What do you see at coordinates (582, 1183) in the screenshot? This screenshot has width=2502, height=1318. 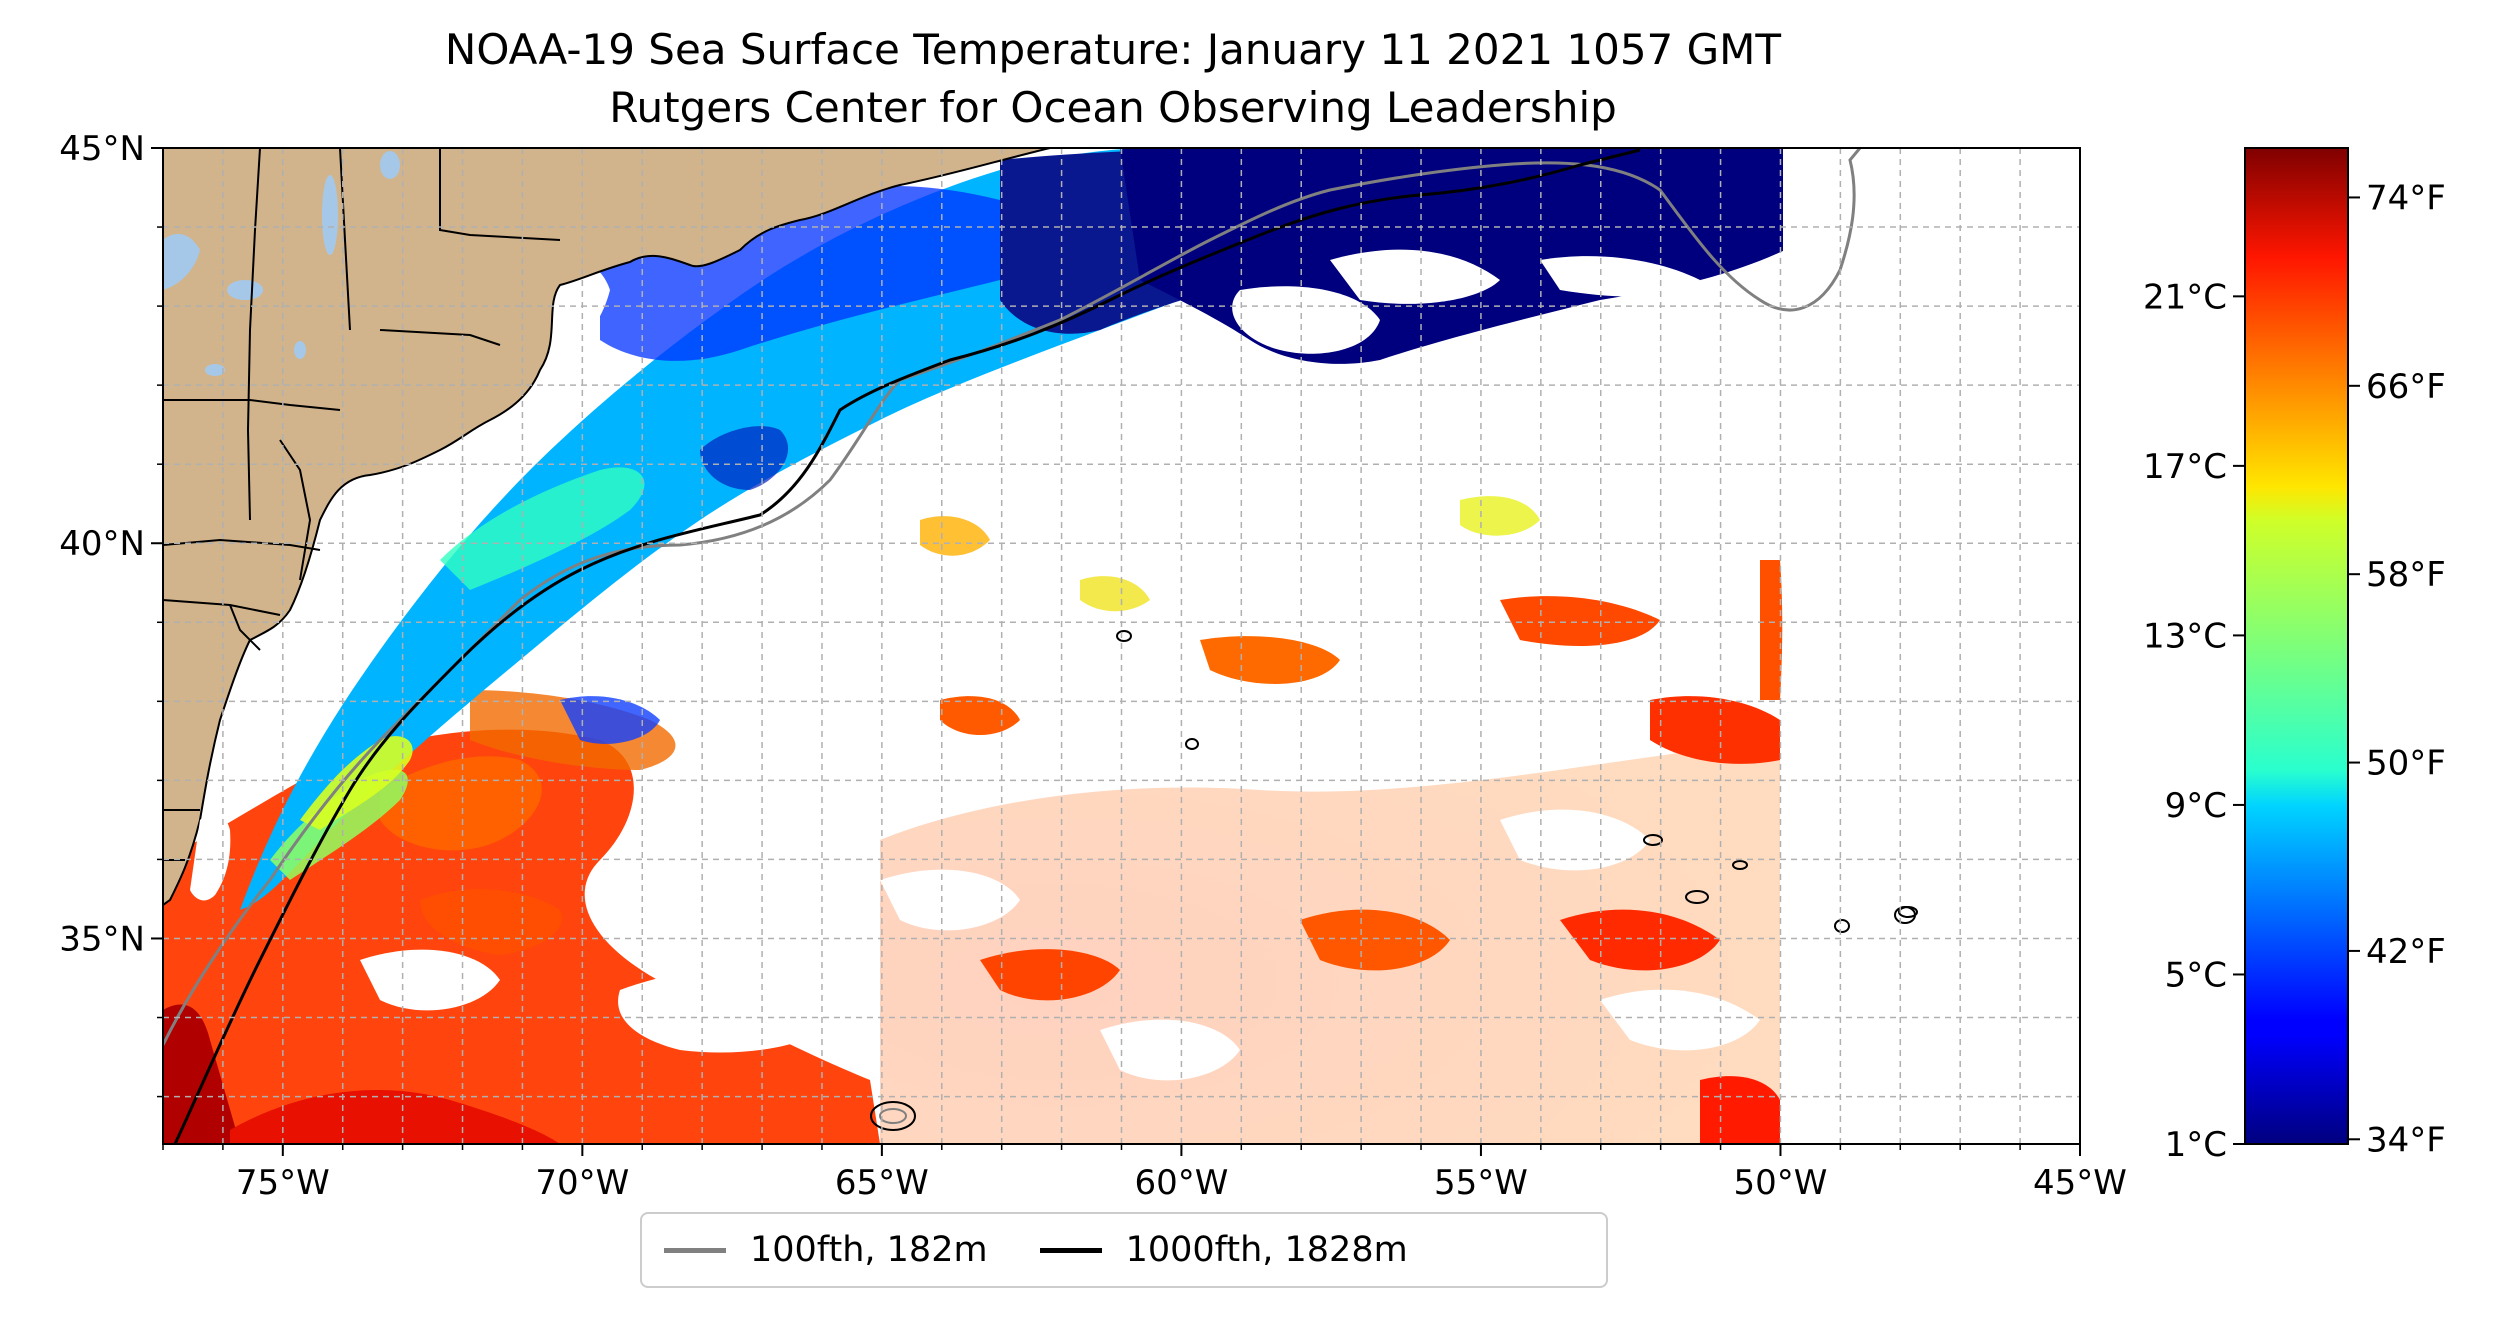 I see `x-tick-label: 70°W` at bounding box center [582, 1183].